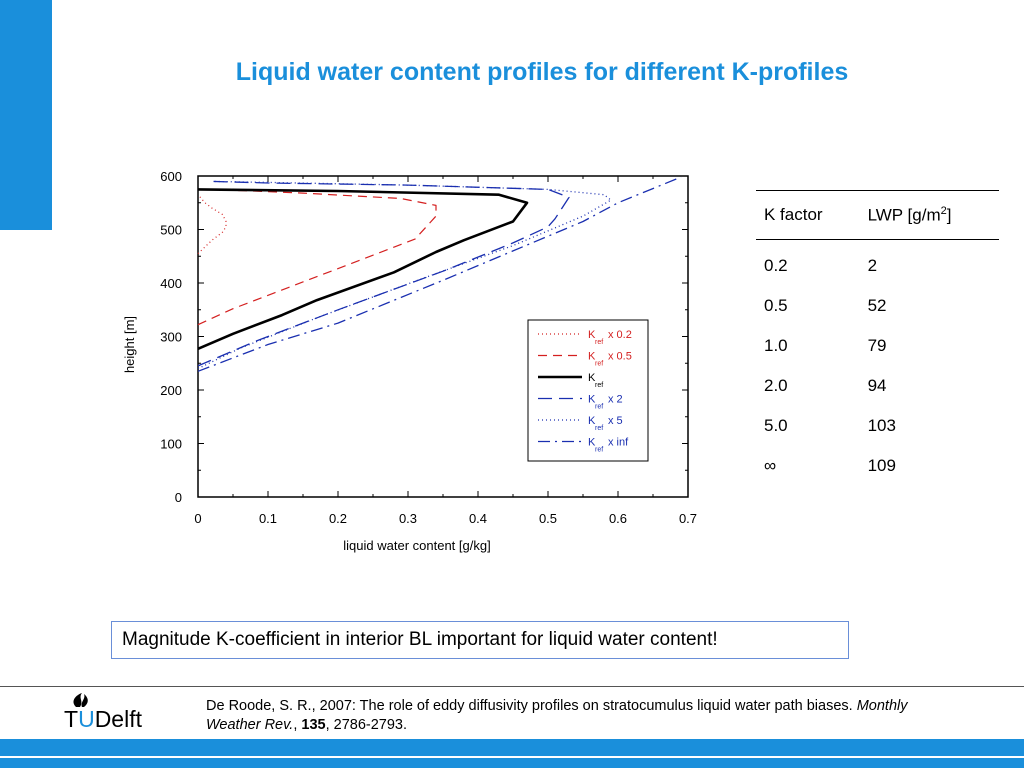  I want to click on tudelft-flame-icon, so click(80, 700).